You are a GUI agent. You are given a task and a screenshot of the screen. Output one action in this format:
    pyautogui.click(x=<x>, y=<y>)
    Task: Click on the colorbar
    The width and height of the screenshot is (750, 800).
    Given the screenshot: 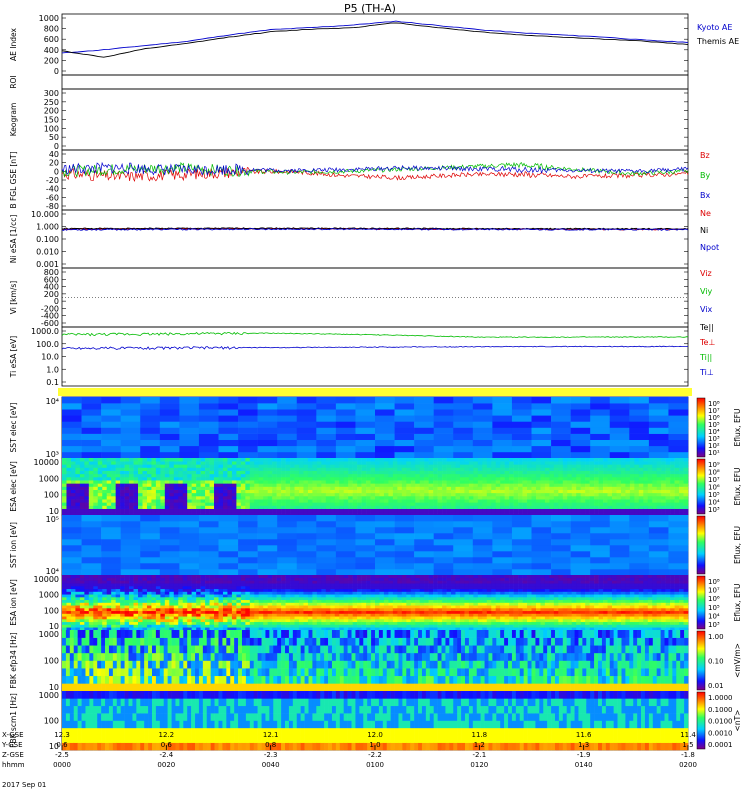 What is the action you would take?
    pyautogui.click(x=701, y=545)
    